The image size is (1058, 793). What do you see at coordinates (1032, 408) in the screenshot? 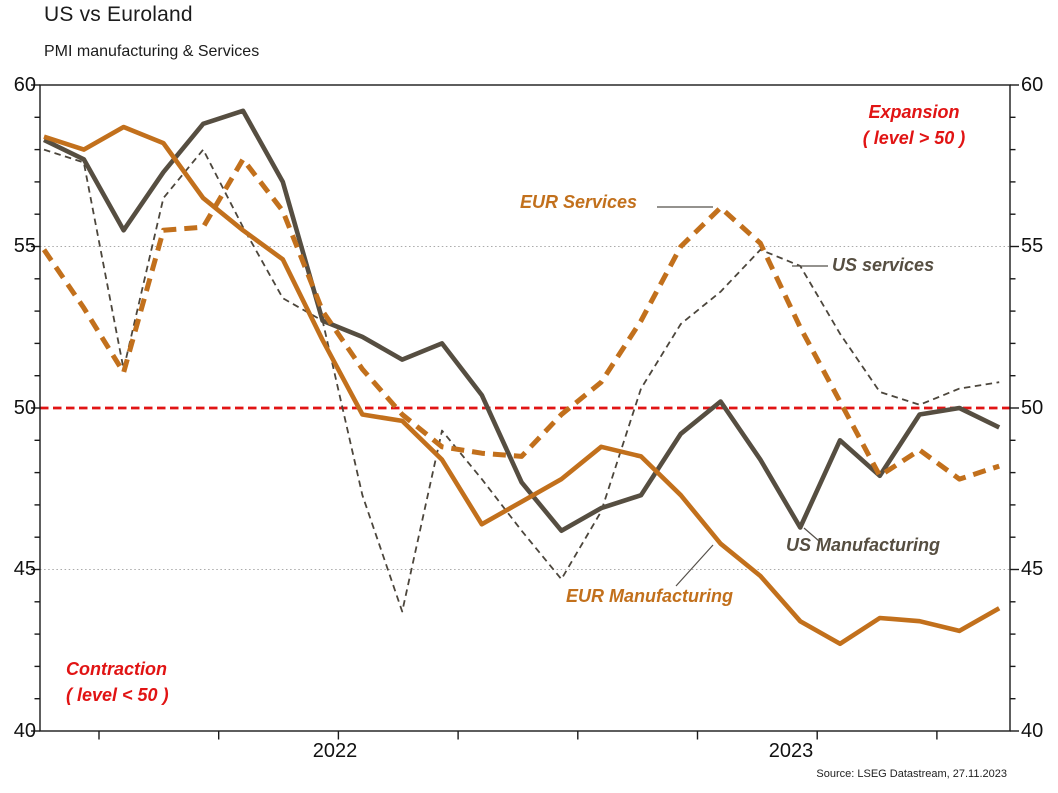
I see `y-tick-label-right: 50` at bounding box center [1032, 408].